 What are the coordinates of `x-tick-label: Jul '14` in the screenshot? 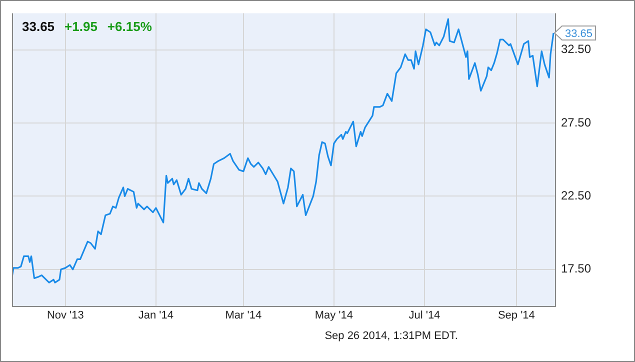 It's located at (424, 316).